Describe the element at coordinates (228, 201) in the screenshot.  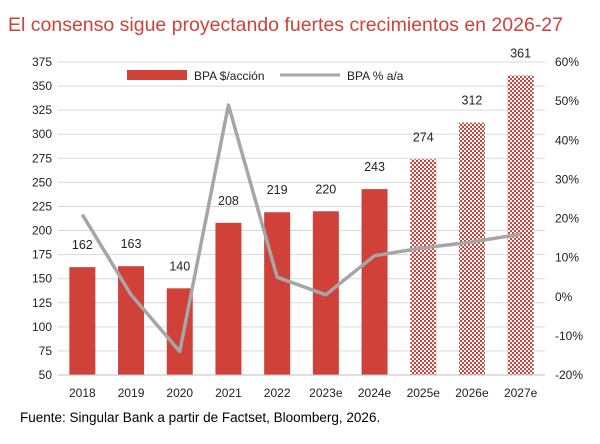
I see `bar-value-label: 208` at that location.